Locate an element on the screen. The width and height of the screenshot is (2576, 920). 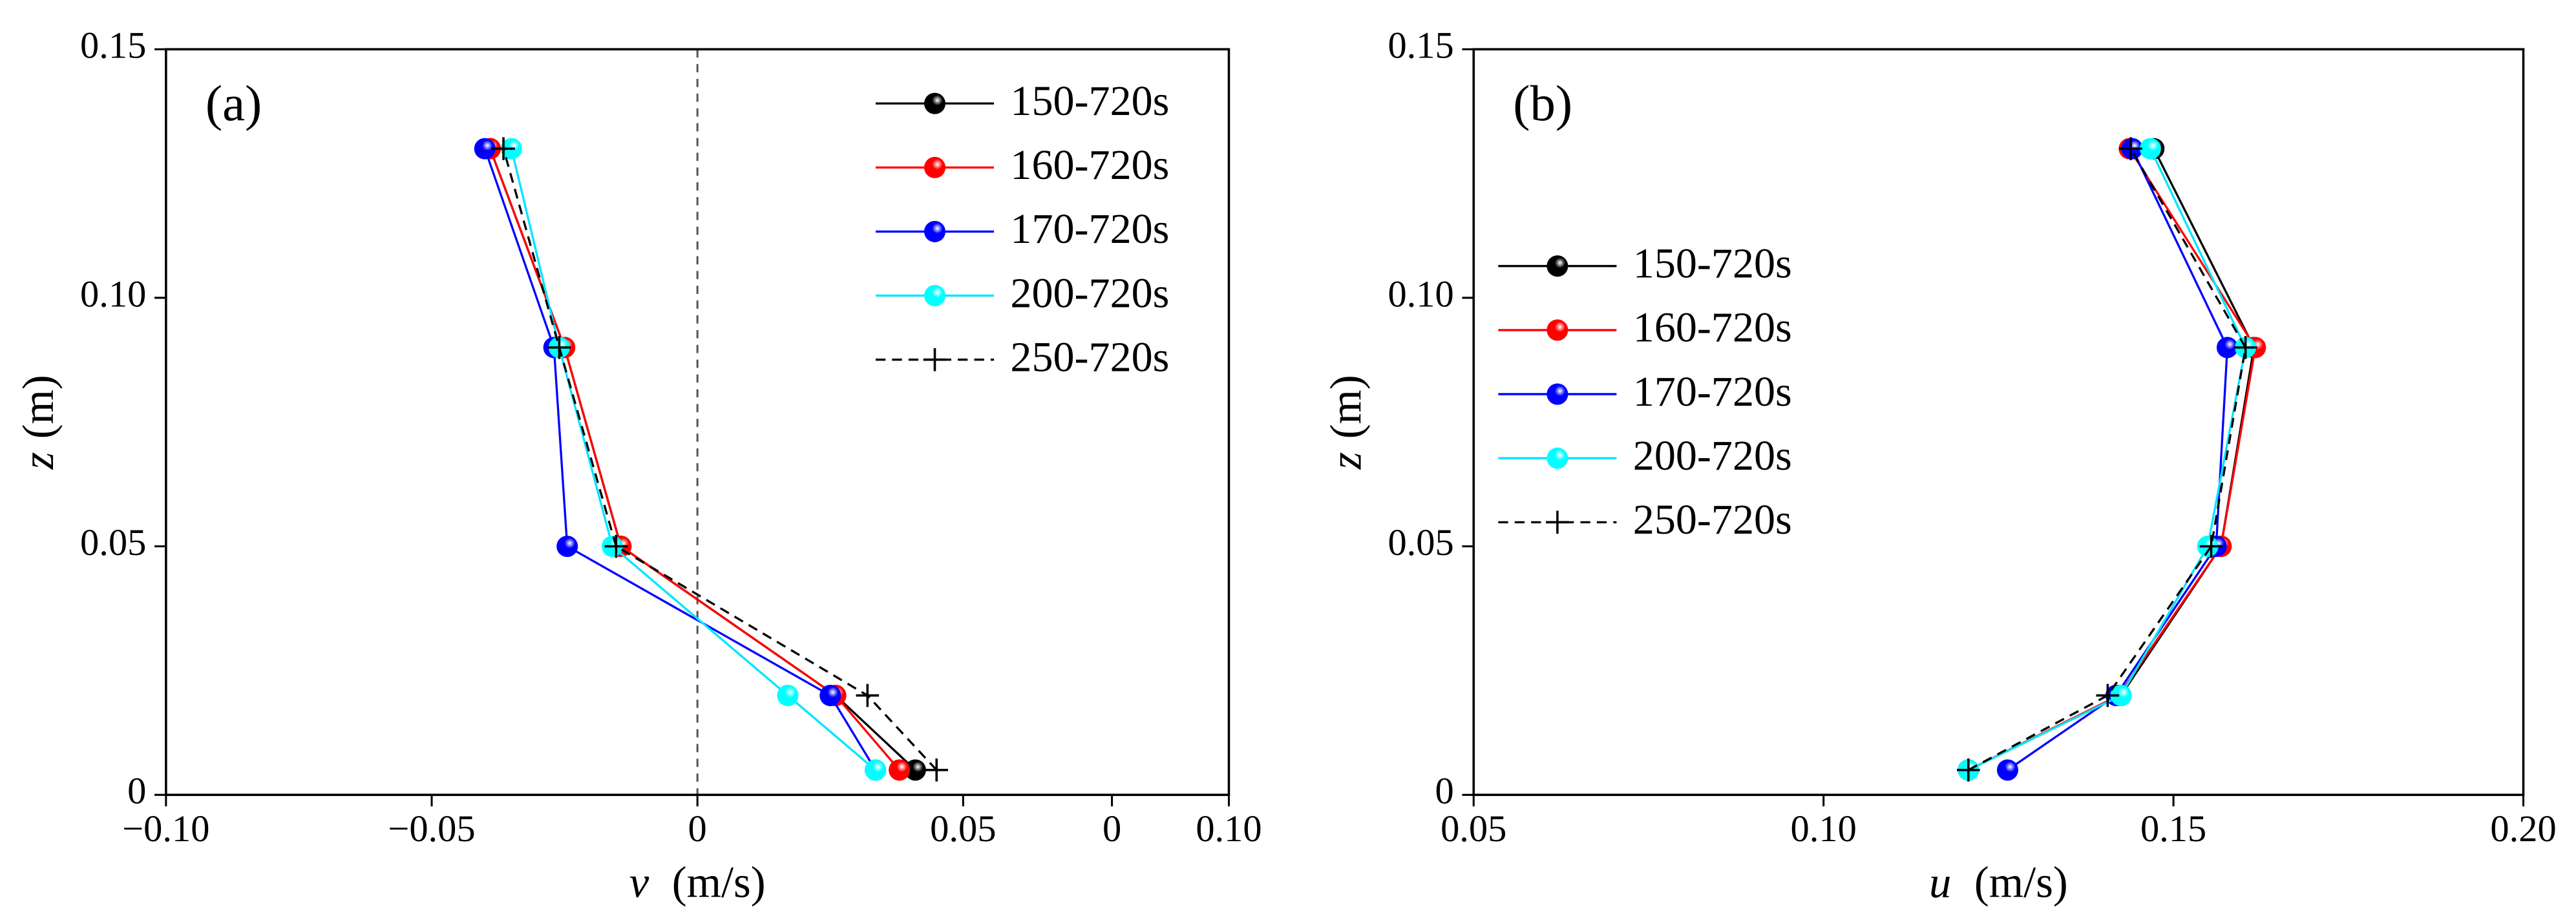
x-axis-label: v (m/s) is located at coordinates (697, 881).